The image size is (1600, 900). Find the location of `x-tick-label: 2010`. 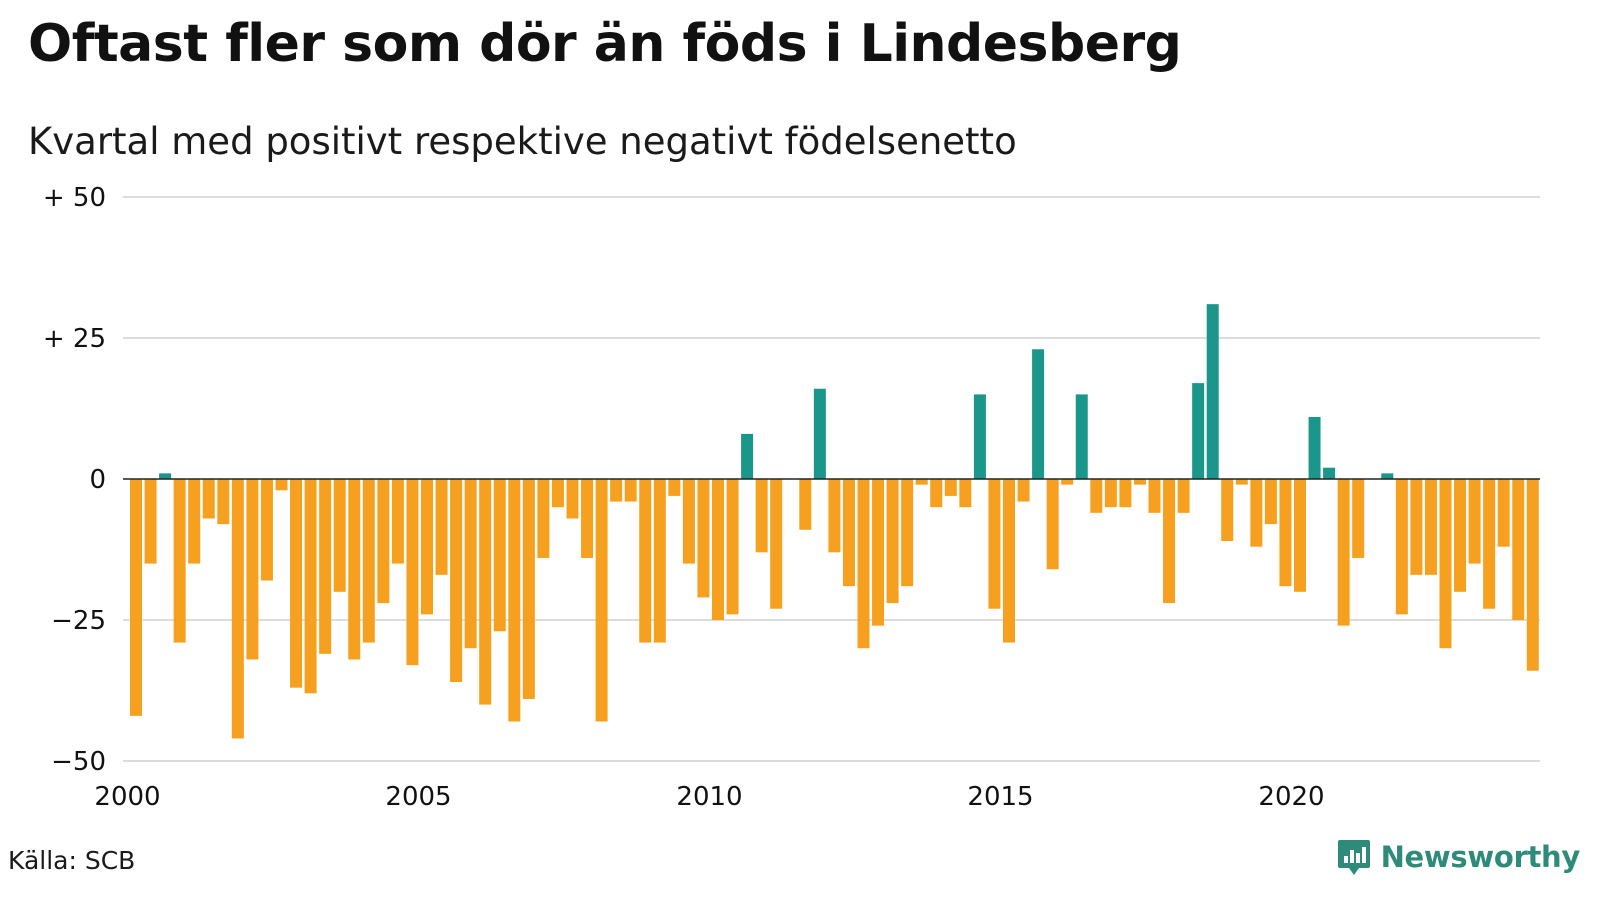

x-tick-label: 2010 is located at coordinates (709, 797).